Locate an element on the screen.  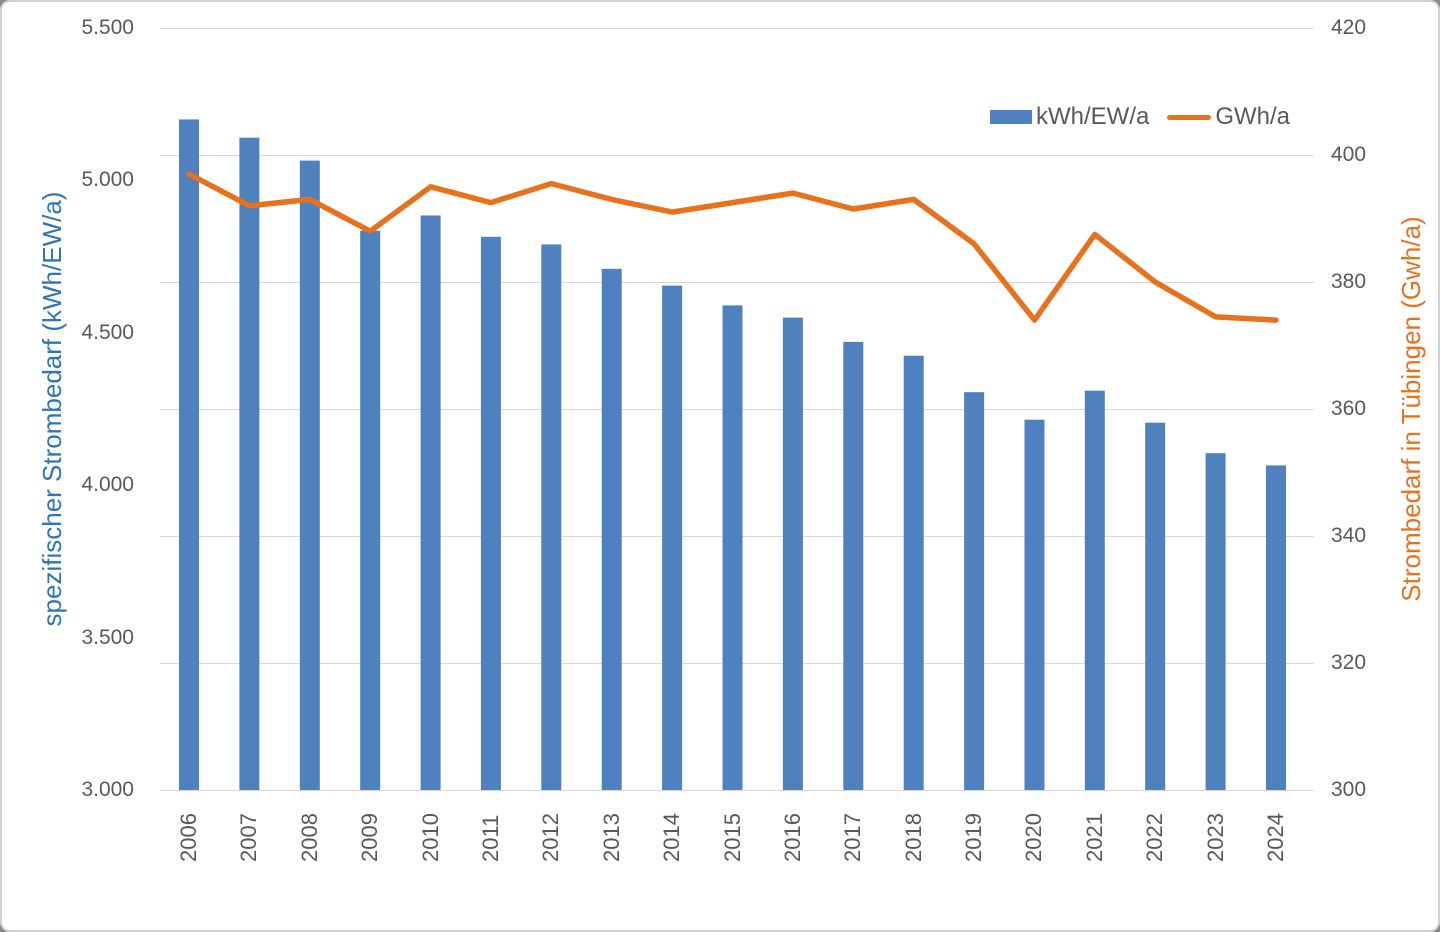
bar-2022 is located at coordinates (1155, 606).